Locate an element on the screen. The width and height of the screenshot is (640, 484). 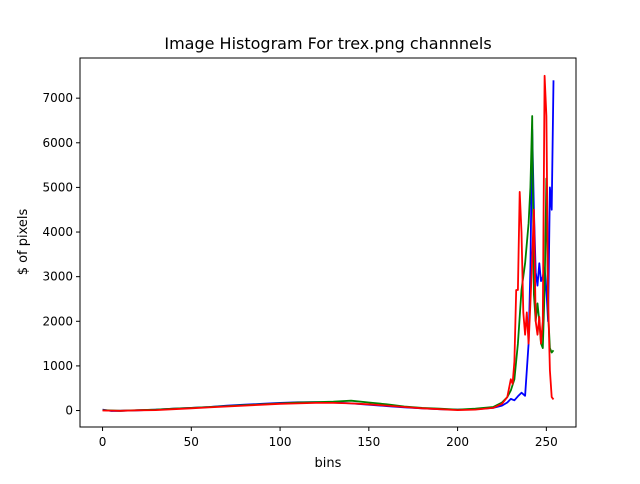
x-tick-label: 100 is located at coordinates (280, 442).